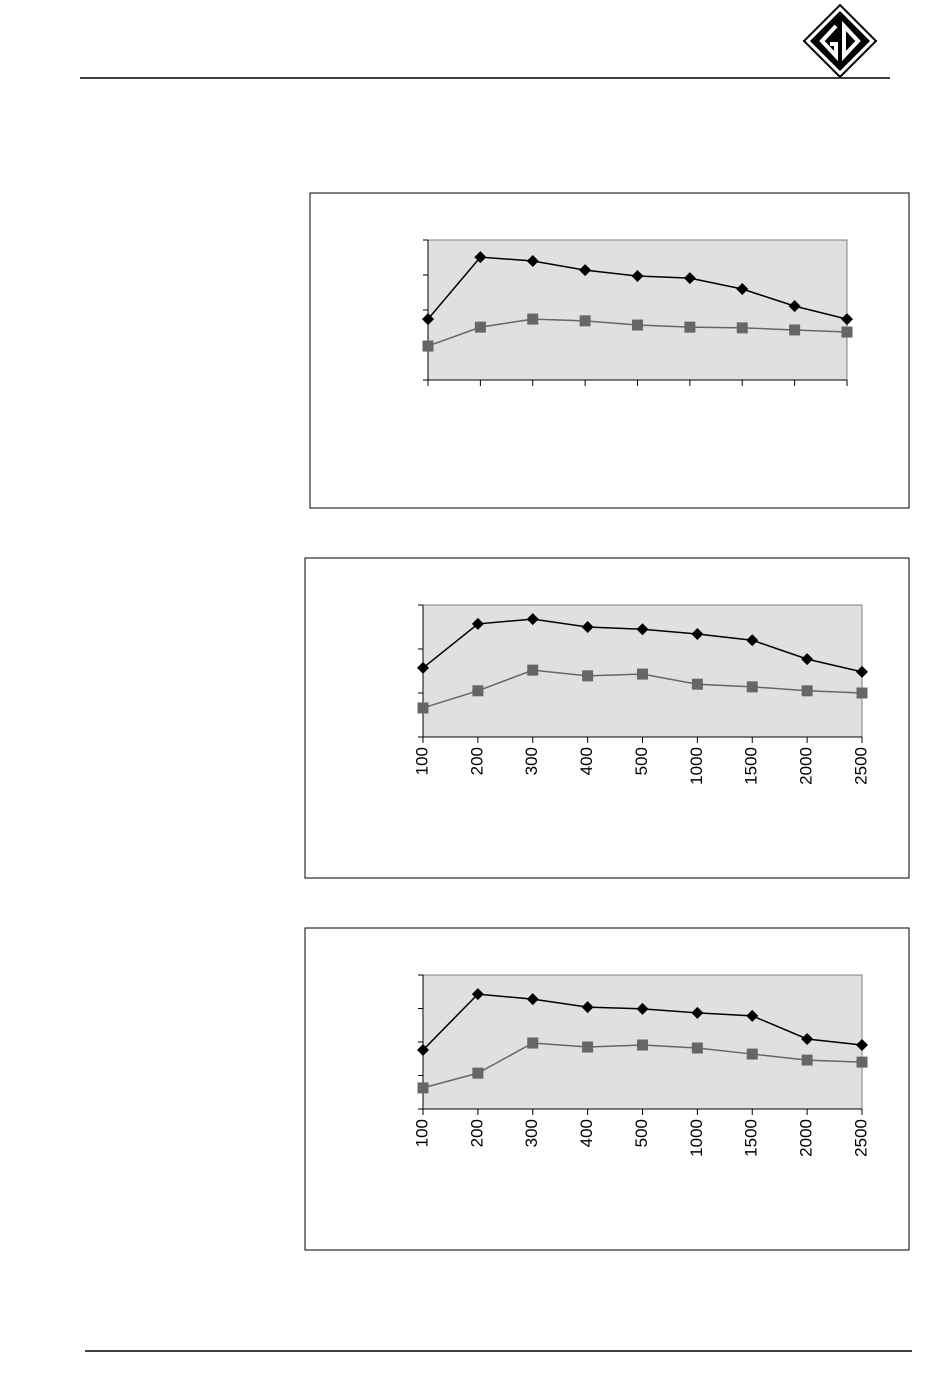 The image size is (950, 1389). What do you see at coordinates (637, 310) in the screenshot?
I see `plot-area` at bounding box center [637, 310].